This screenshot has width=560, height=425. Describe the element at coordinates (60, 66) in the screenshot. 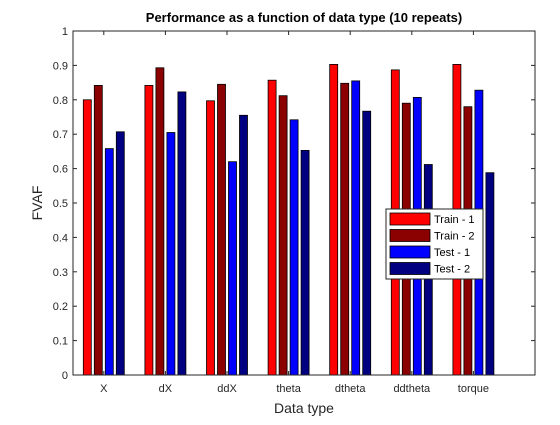

I see `y-tick-label: 0.9` at that location.